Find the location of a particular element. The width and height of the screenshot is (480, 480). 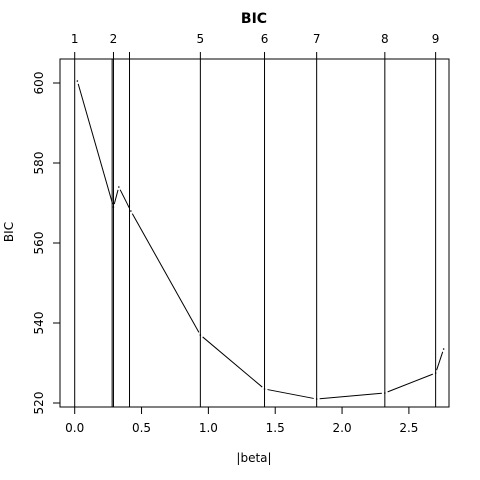

x-tick-label: 2.0 is located at coordinates (342, 428).